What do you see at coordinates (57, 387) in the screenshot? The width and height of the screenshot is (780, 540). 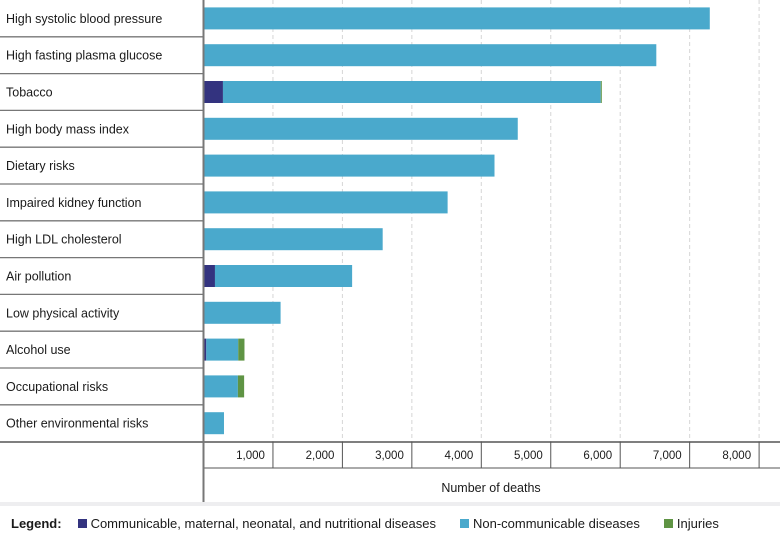 I see `category-label: Occupational risks` at bounding box center [57, 387].